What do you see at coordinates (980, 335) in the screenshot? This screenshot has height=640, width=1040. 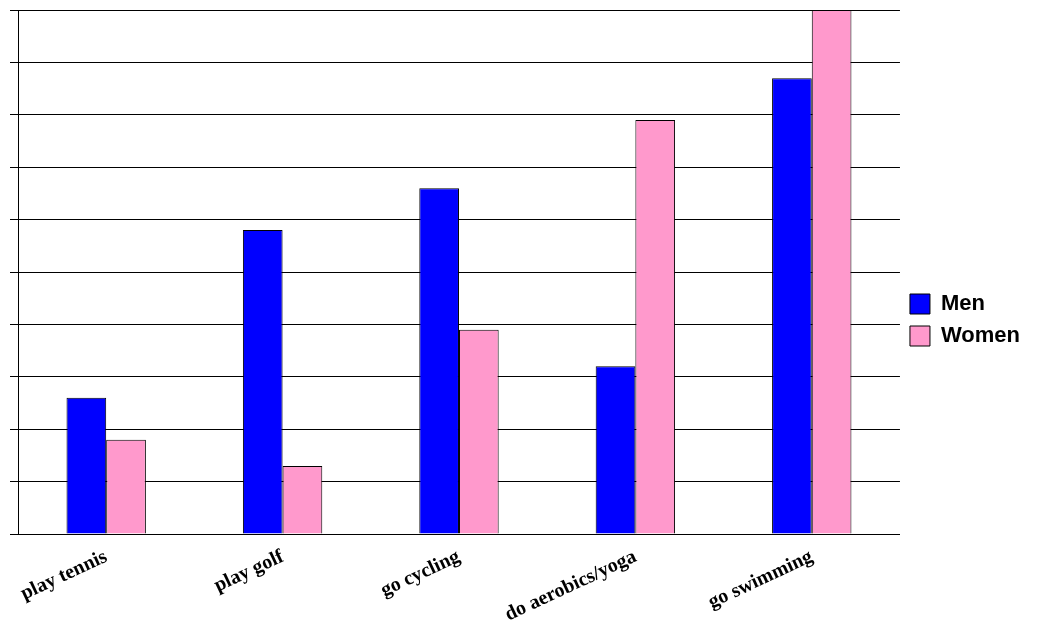 I see `legend-label: Women` at bounding box center [980, 335].